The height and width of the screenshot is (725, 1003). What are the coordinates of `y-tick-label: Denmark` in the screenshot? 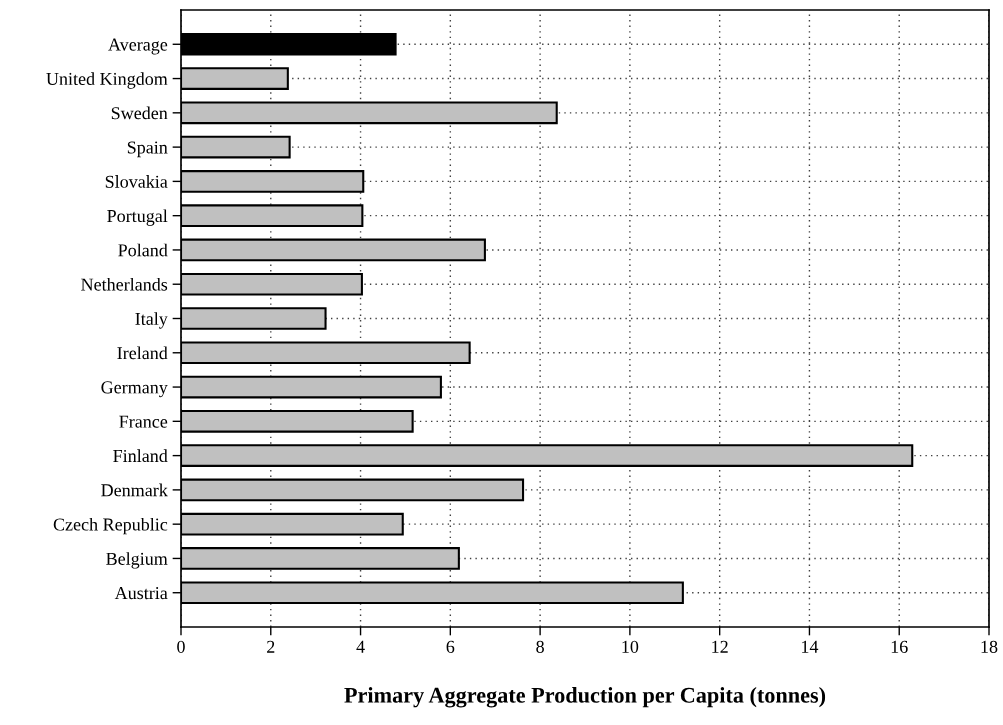 It's located at (134, 490).